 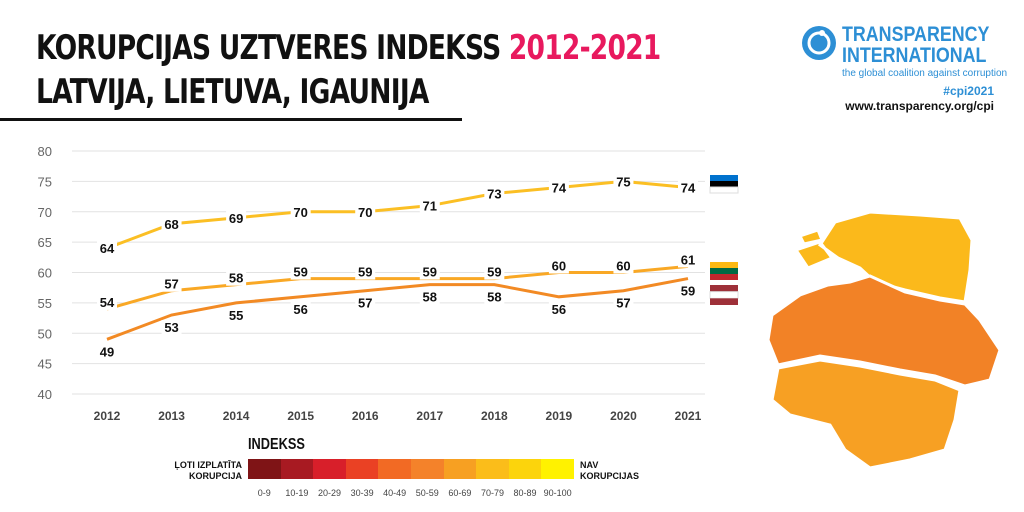 What do you see at coordinates (45, 364) in the screenshot?
I see `y-tick-label: 45` at bounding box center [45, 364].